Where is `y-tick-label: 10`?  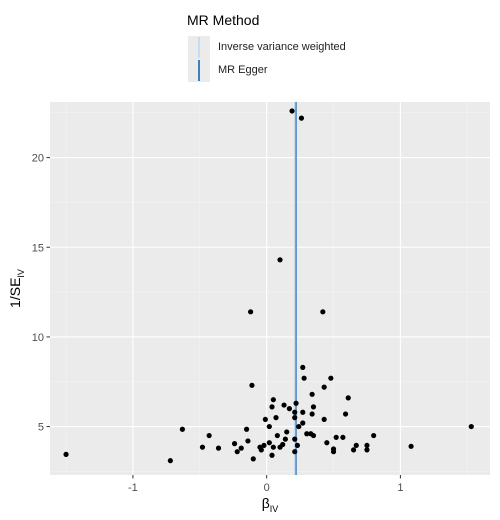
y-tick-label: 10 is located at coordinates (38, 338).